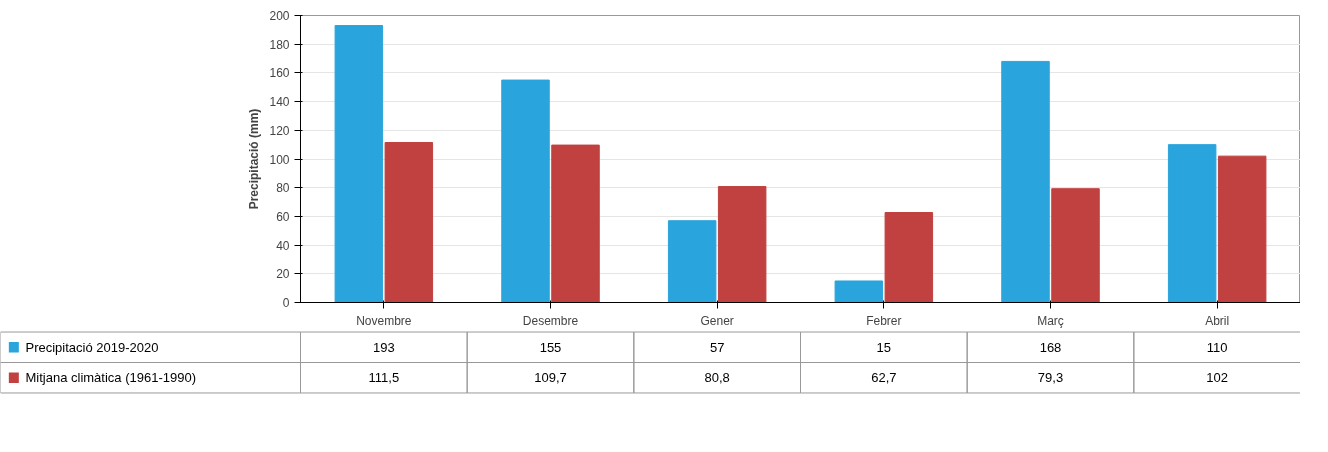 The height and width of the screenshot is (452, 1328). What do you see at coordinates (884, 378) in the screenshot?
I see `data-label: 62,7` at bounding box center [884, 378].